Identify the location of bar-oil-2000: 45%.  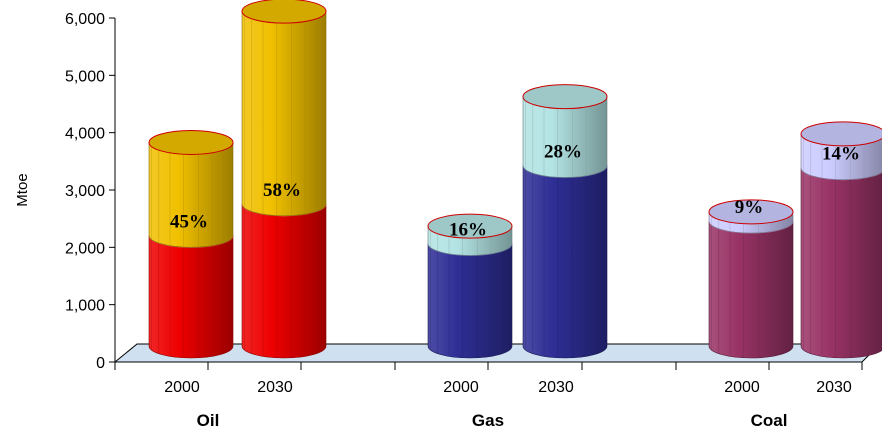
(191, 244).